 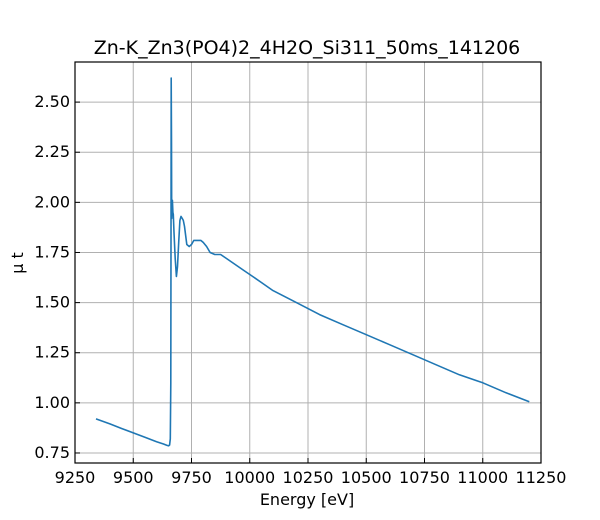 I want to click on x-tick-label: 10500, so click(x=366, y=477).